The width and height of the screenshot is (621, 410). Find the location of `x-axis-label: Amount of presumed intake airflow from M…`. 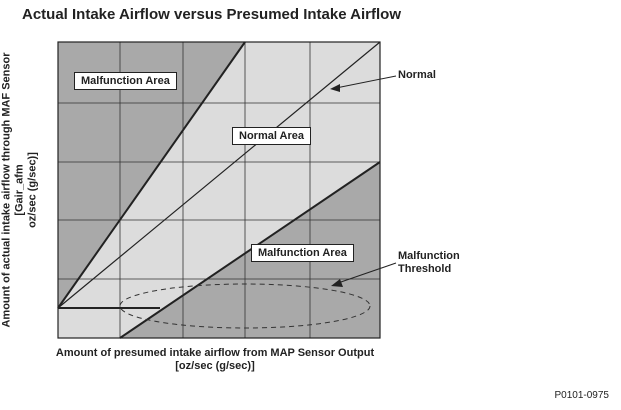

x-axis-label: Amount of presumed intake airflow from M… is located at coordinates (215, 360).